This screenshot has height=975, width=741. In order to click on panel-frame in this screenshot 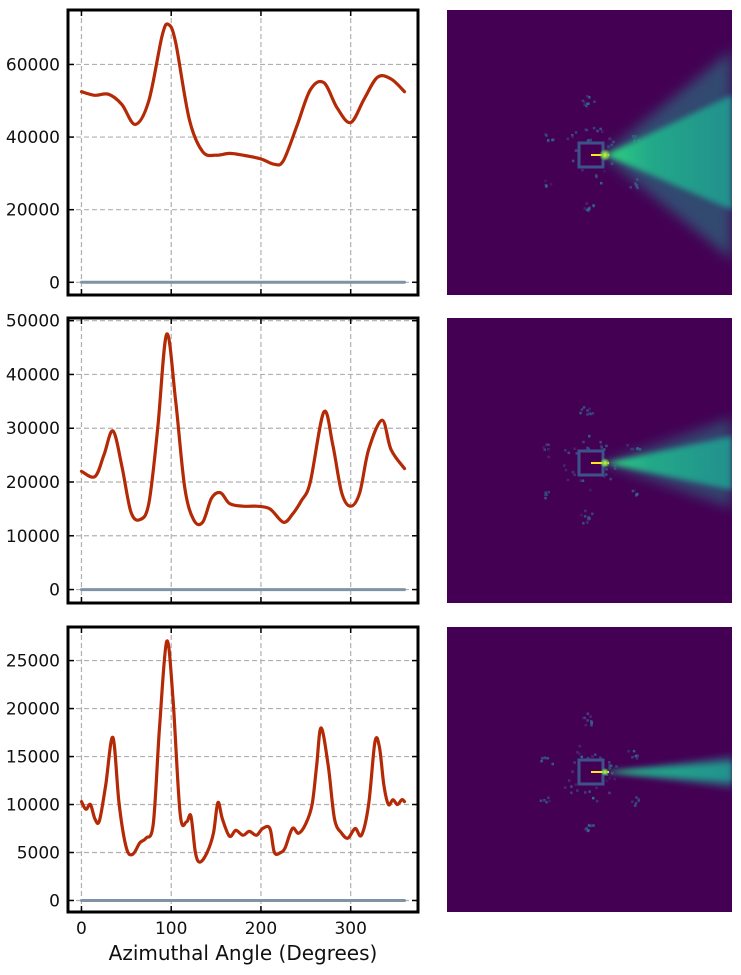, I will do `click(243, 460)`.